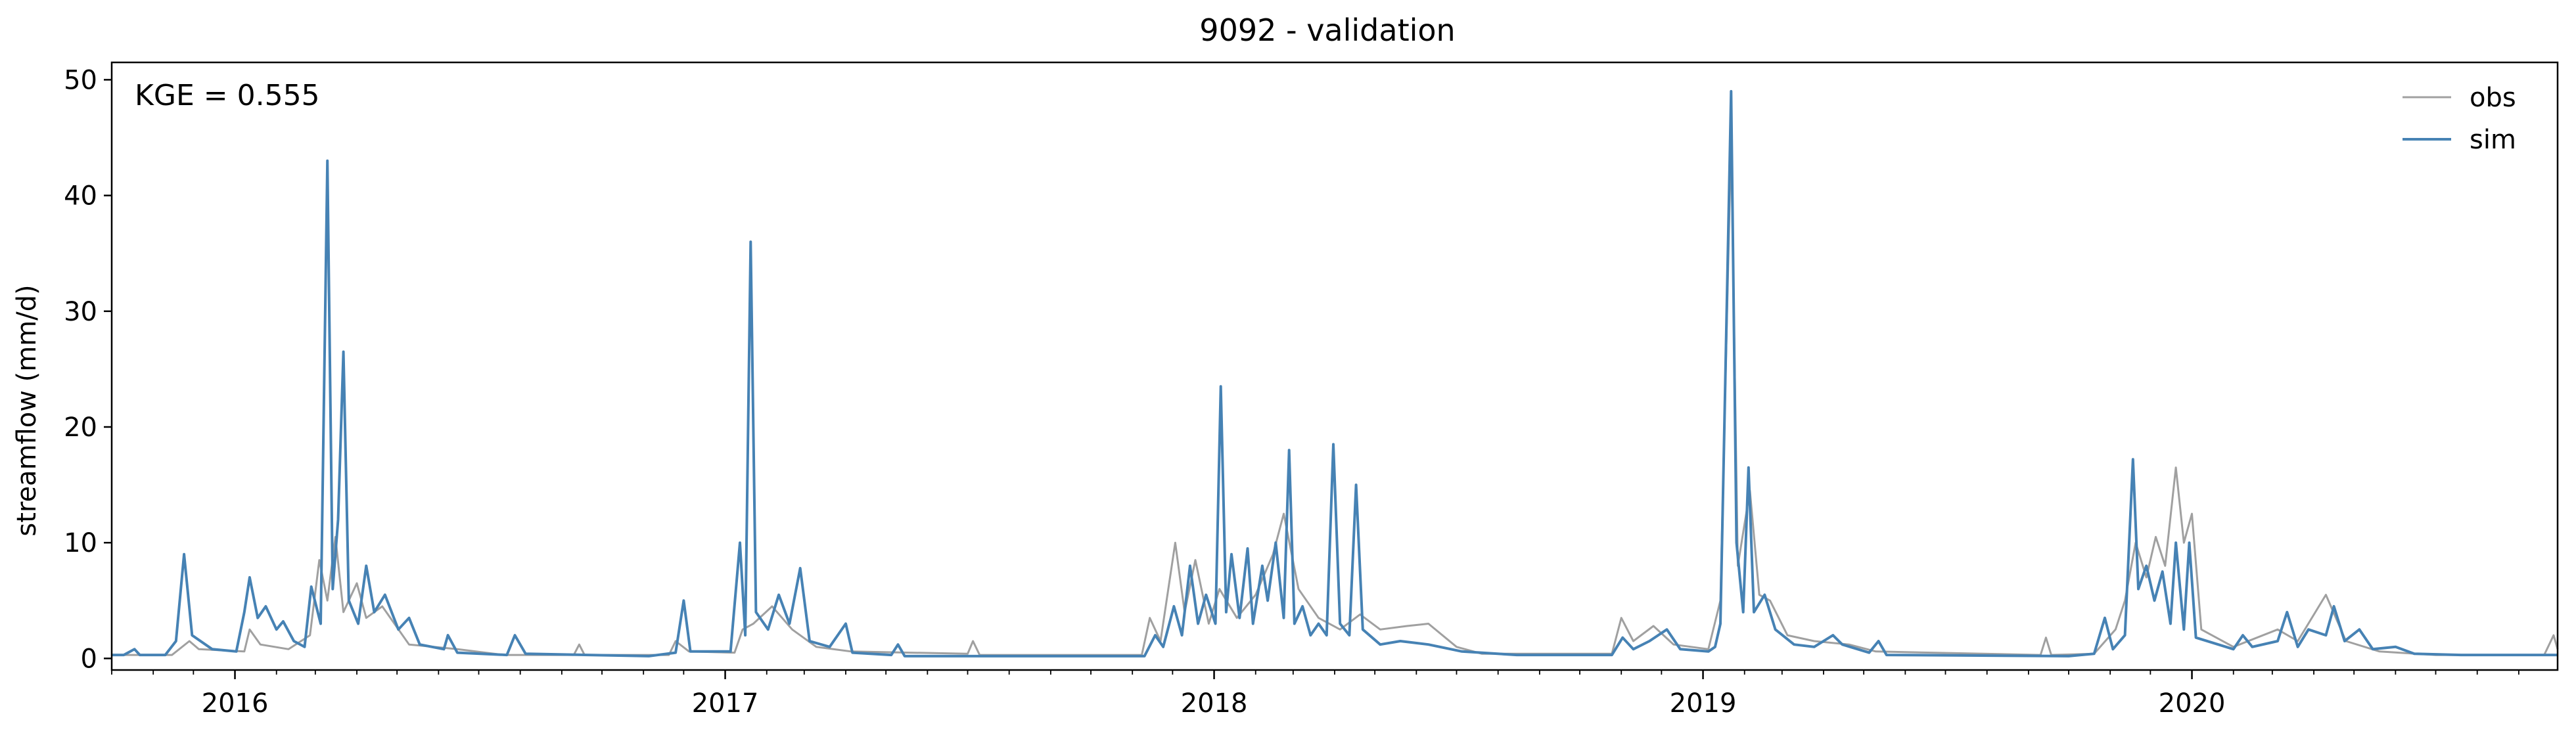  I want to click on kge-annotation: KGE = 0.555, so click(227, 95).